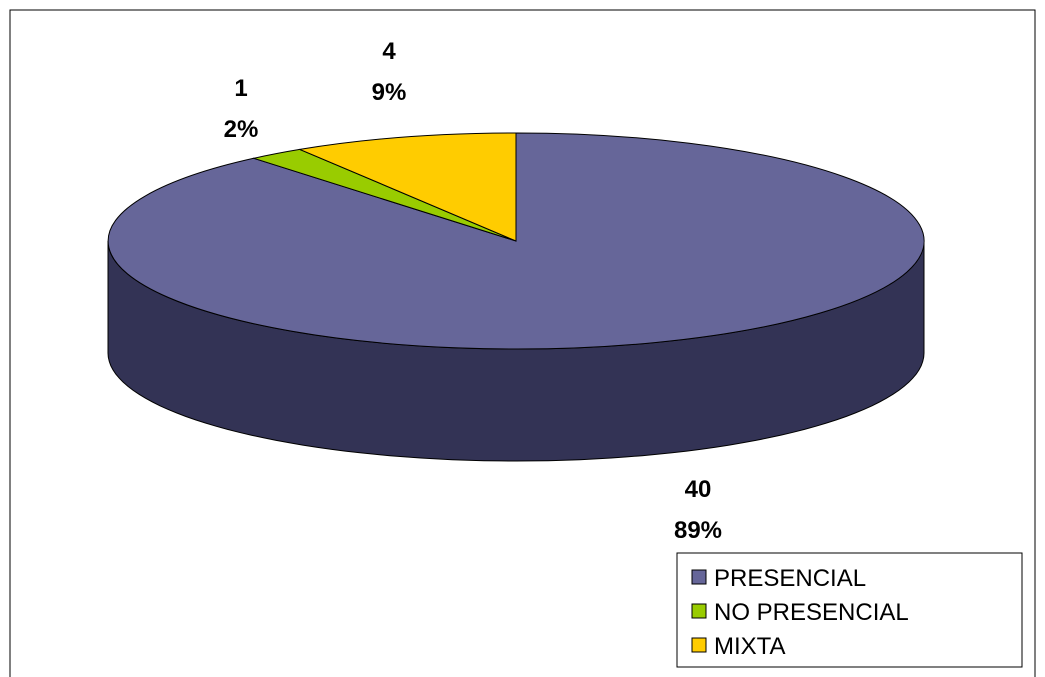  Describe the element at coordinates (389, 92) in the screenshot. I see `data-label-percent-mixta: 9%` at that location.